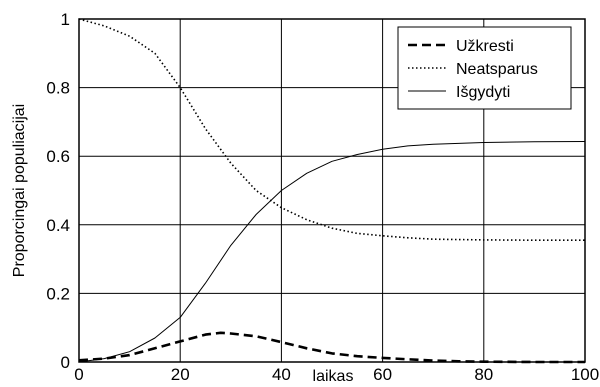 Image resolution: width=600 pixels, height=387 pixels. I want to click on legend-item-uzkresti: Užkresti, so click(461, 46).